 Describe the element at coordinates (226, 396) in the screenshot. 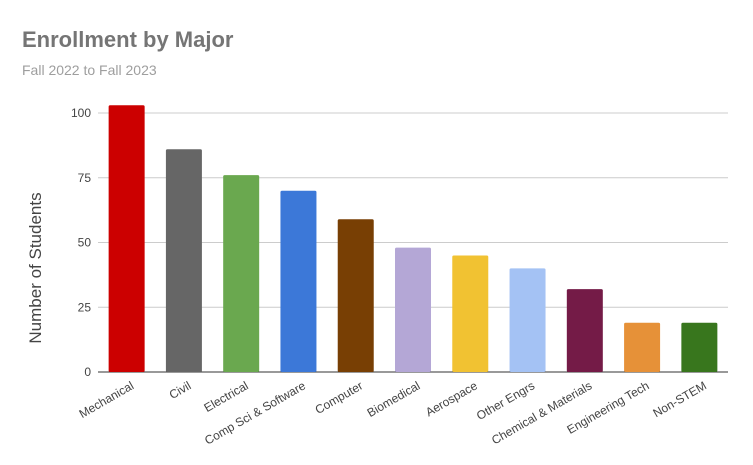

I see `x-tick-label: Electrical` at that location.